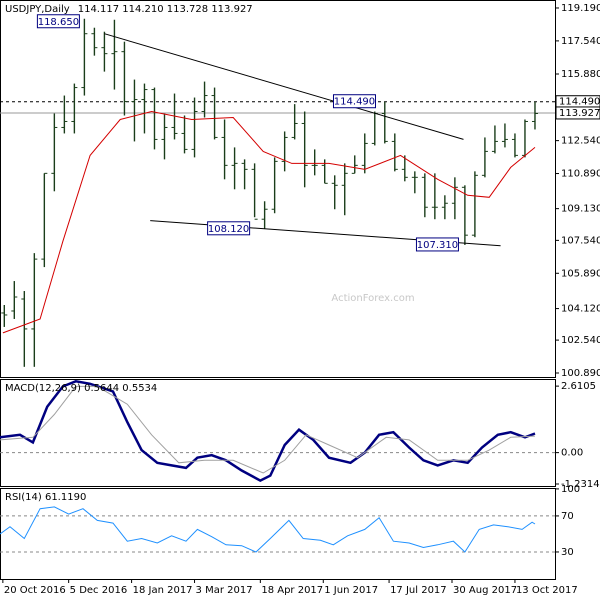  What do you see at coordinates (351, 590) in the screenshot?
I see `x-tick-label: 1 Jun 2017` at bounding box center [351, 590].